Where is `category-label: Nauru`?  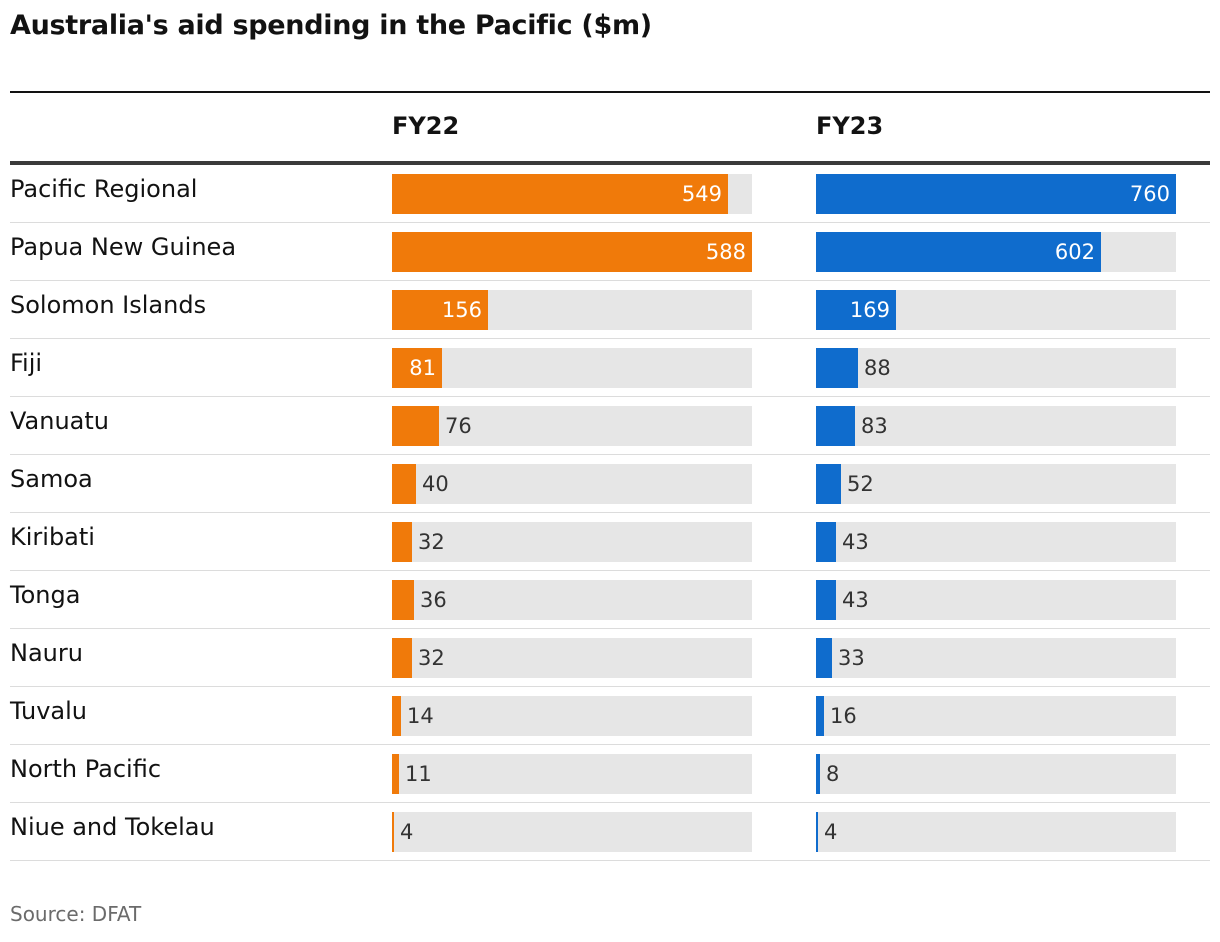
category-label: Nauru is located at coordinates (46, 653).